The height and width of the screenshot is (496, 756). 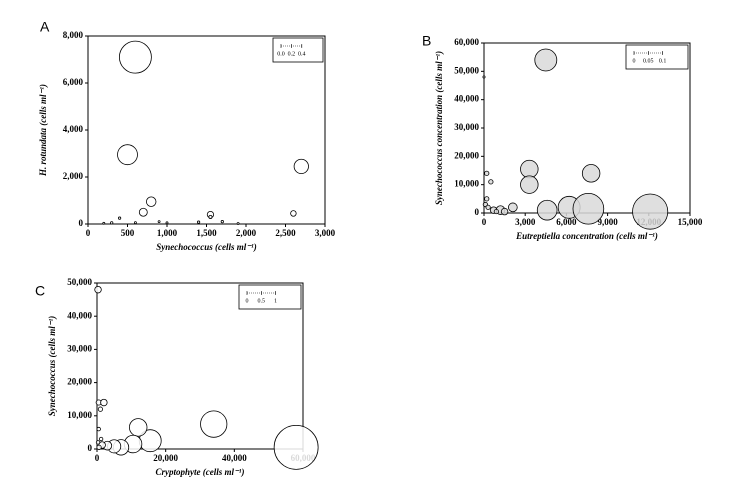 I want to click on y-tick-label: 4,000, so click(x=73, y=129).